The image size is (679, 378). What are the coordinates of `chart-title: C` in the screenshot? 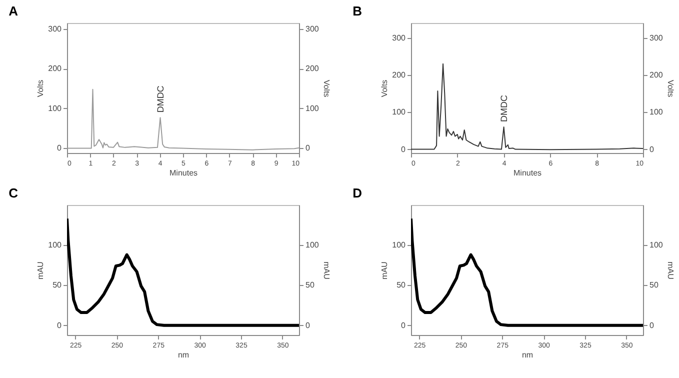 It's located at (13, 192).